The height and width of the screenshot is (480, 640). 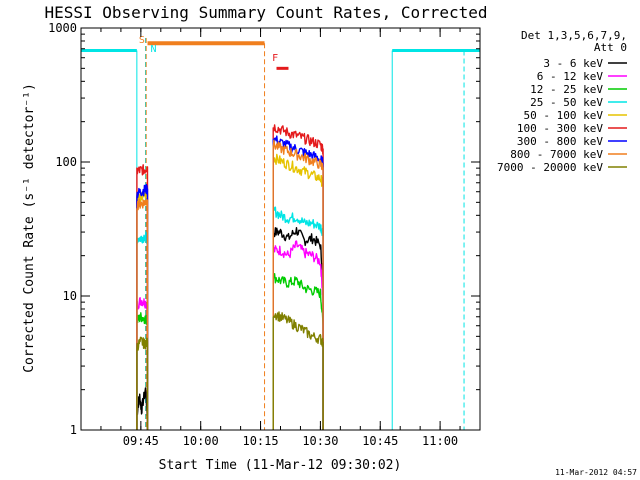 What do you see at coordinates (610, 47) in the screenshot?
I see `legend-subheader: Att 0` at bounding box center [610, 47].